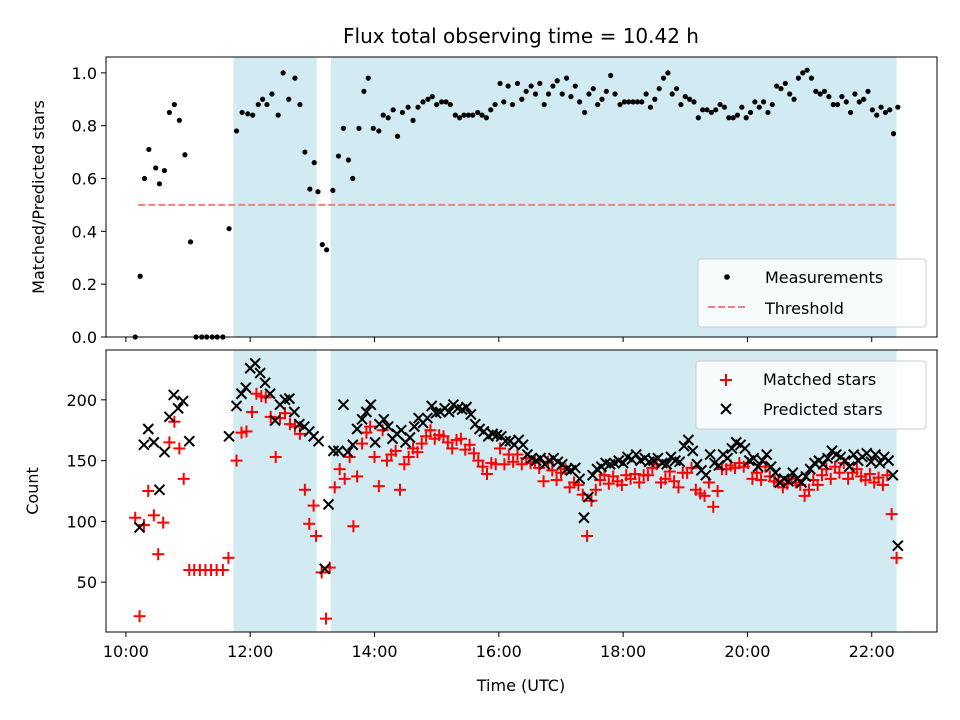 The width and height of the screenshot is (960, 720). I want to click on bottom-legend: Matched stars Predicted stars, so click(811, 395).